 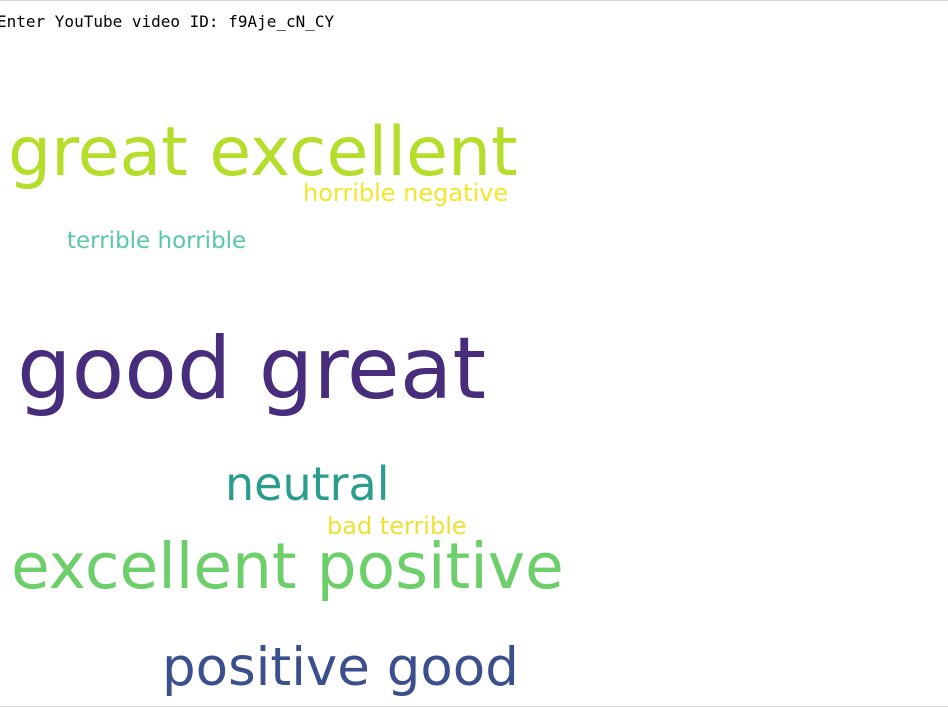 I want to click on video-id-prompt: Enter YouTube video ID: f9Aje_cN_CY, so click(x=167, y=22).